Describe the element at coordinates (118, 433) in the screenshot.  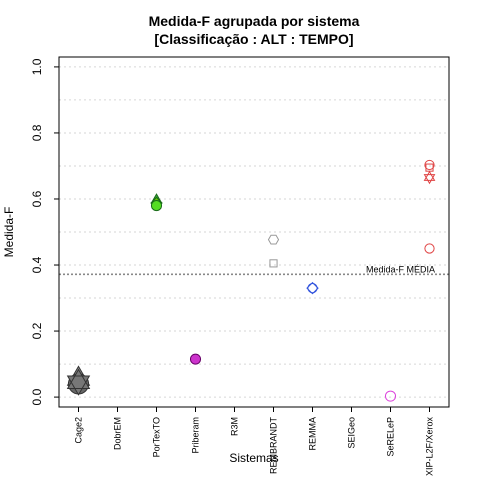
I see `x-tick-label: DobrEM` at that location.